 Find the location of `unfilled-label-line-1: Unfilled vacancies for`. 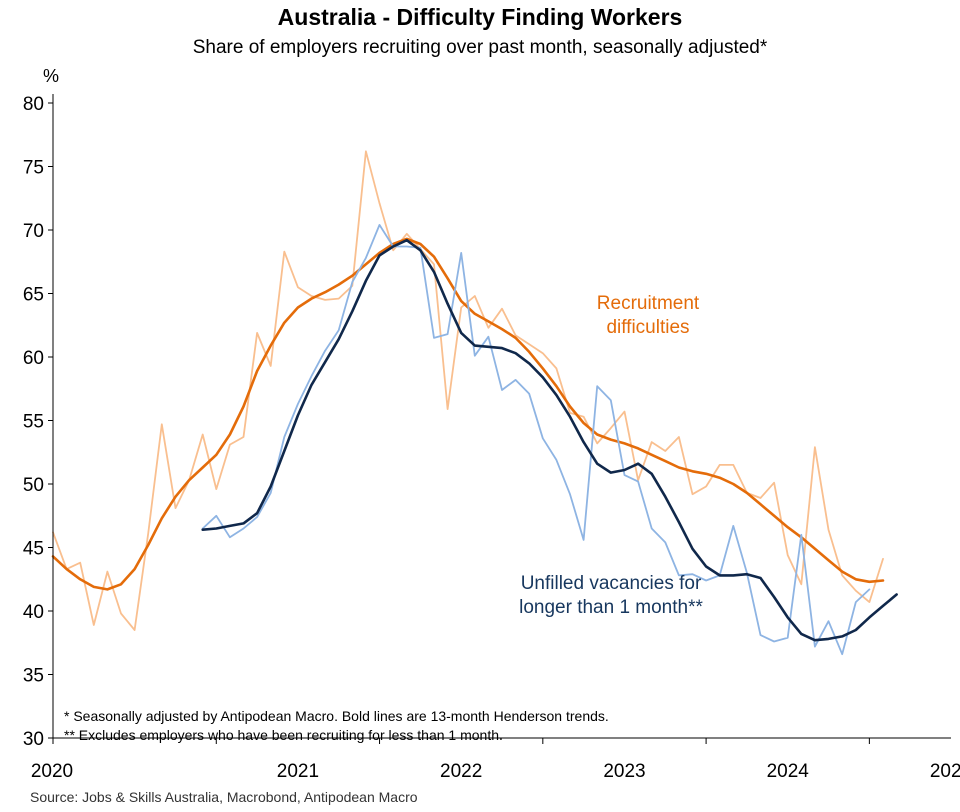

unfilled-label-line-1: Unfilled vacancies for is located at coordinates (611, 583).